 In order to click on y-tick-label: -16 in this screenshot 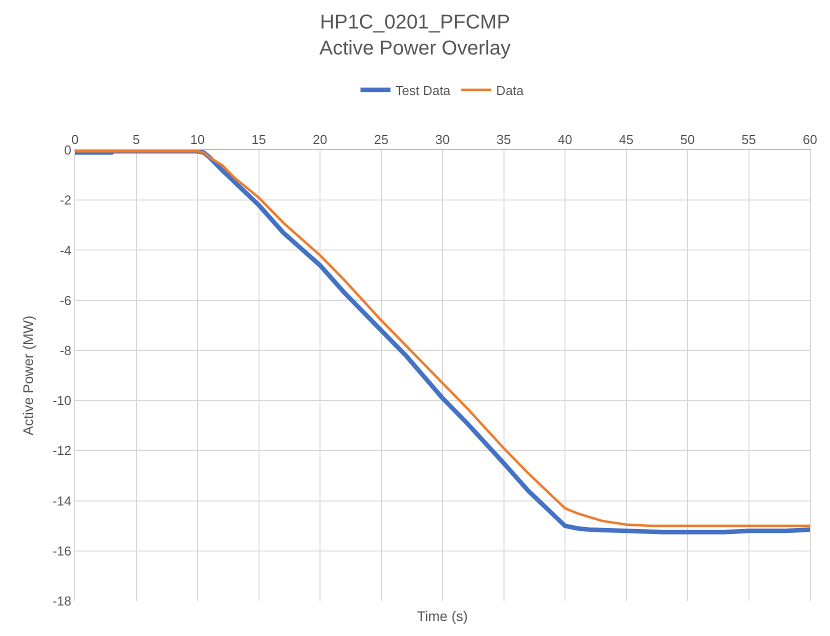, I will do `click(62, 550)`.